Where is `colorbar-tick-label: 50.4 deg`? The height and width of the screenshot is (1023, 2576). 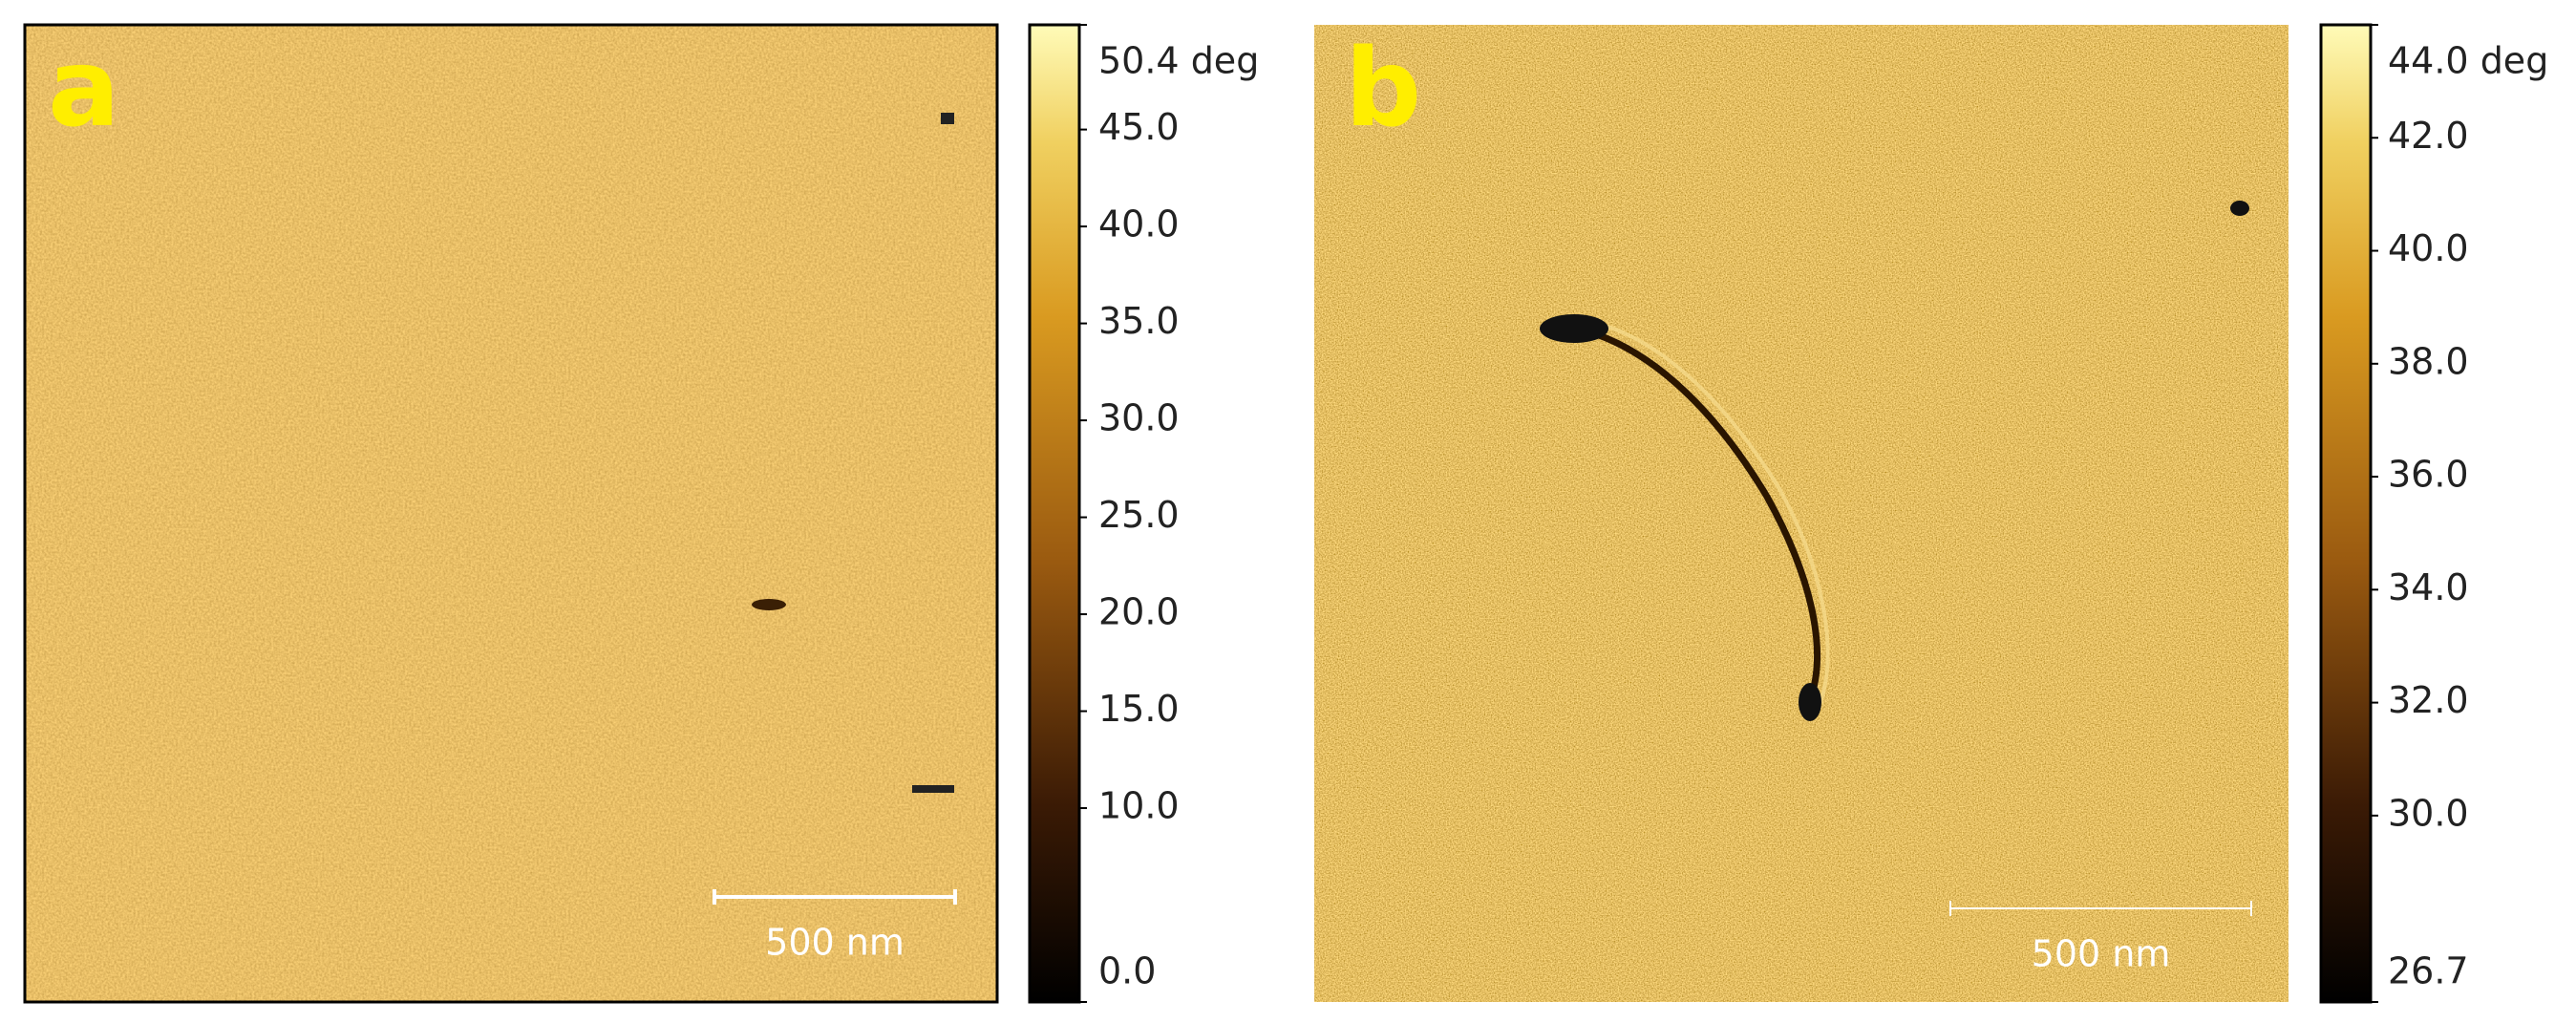
colorbar-tick-label: 50.4 deg is located at coordinates (1178, 61).